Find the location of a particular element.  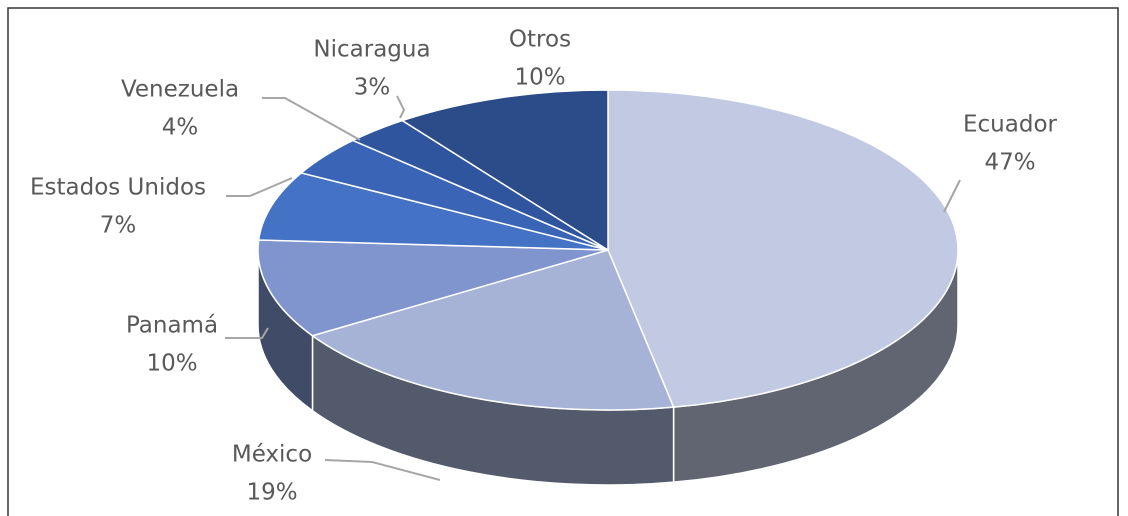

slice-label: México is located at coordinates (272, 455).